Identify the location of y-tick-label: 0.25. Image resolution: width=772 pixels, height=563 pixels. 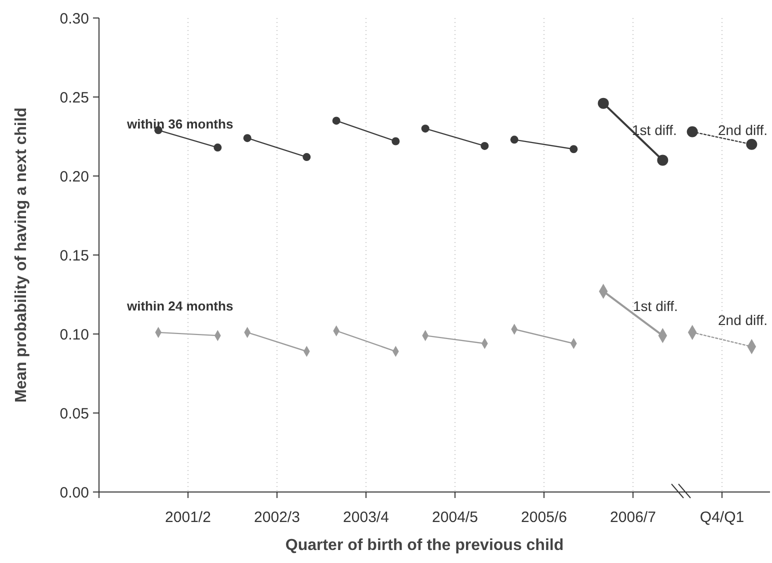
(74, 97).